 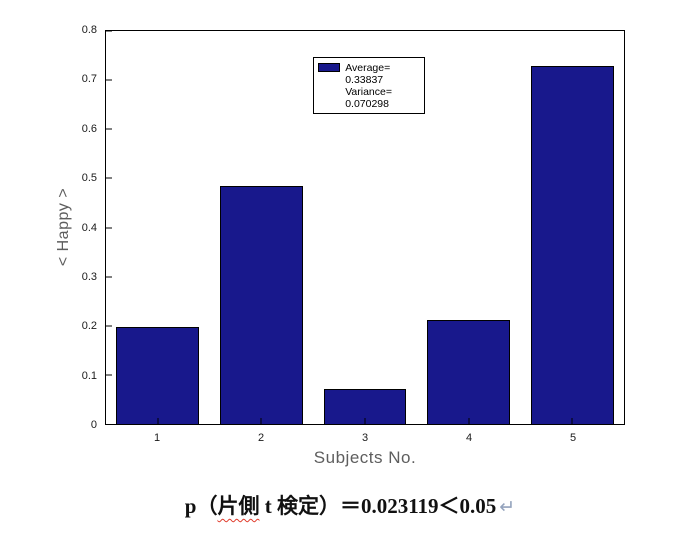 What do you see at coordinates (89, 326) in the screenshot?
I see `y-tick-label: 0.2` at bounding box center [89, 326].